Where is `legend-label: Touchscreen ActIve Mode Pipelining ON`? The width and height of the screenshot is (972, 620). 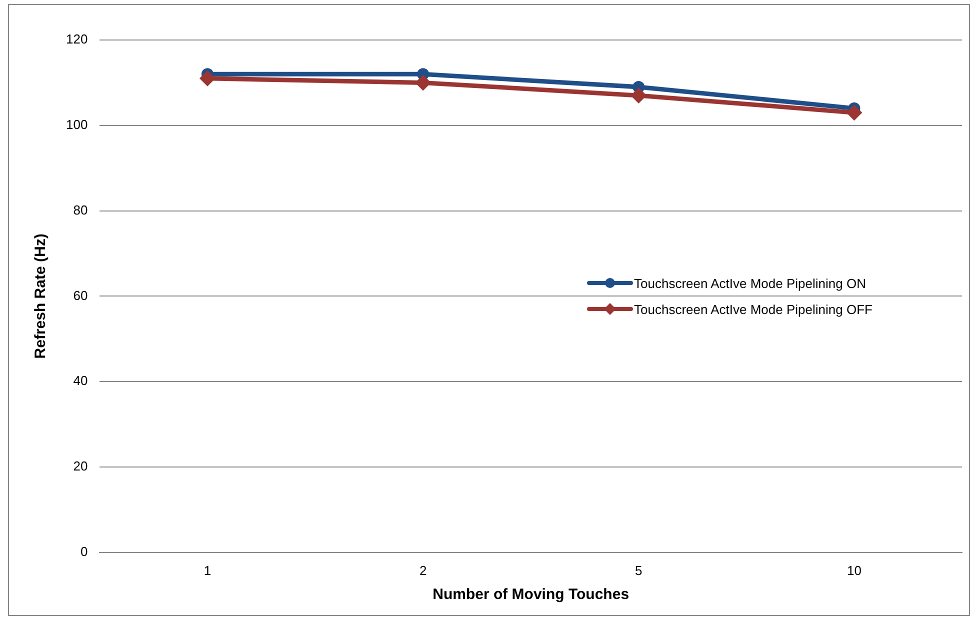 legend-label: Touchscreen ActIve Mode Pipelining ON is located at coordinates (750, 283).